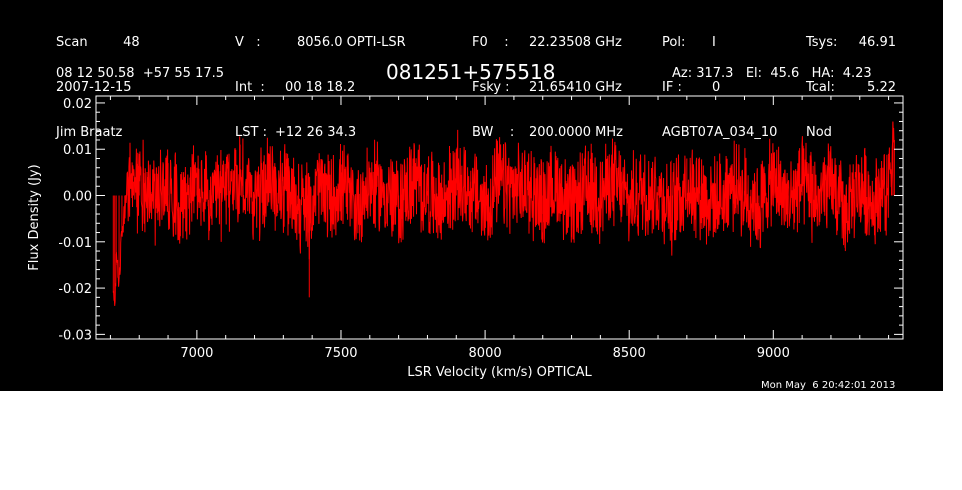  I want to click on coordinates: 08 12 50.58 +57 55 17.5, so click(140, 73).